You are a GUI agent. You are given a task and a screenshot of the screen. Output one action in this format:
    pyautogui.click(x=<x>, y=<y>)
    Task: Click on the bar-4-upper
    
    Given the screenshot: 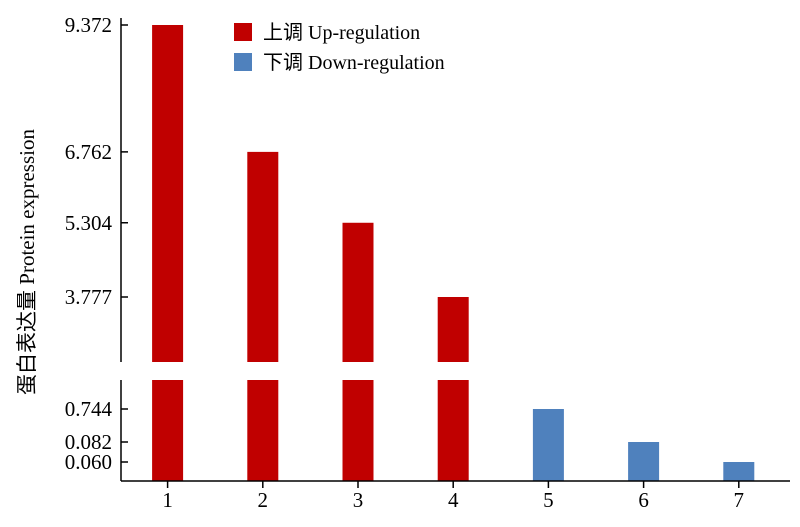 What is the action you would take?
    pyautogui.click(x=453, y=329)
    